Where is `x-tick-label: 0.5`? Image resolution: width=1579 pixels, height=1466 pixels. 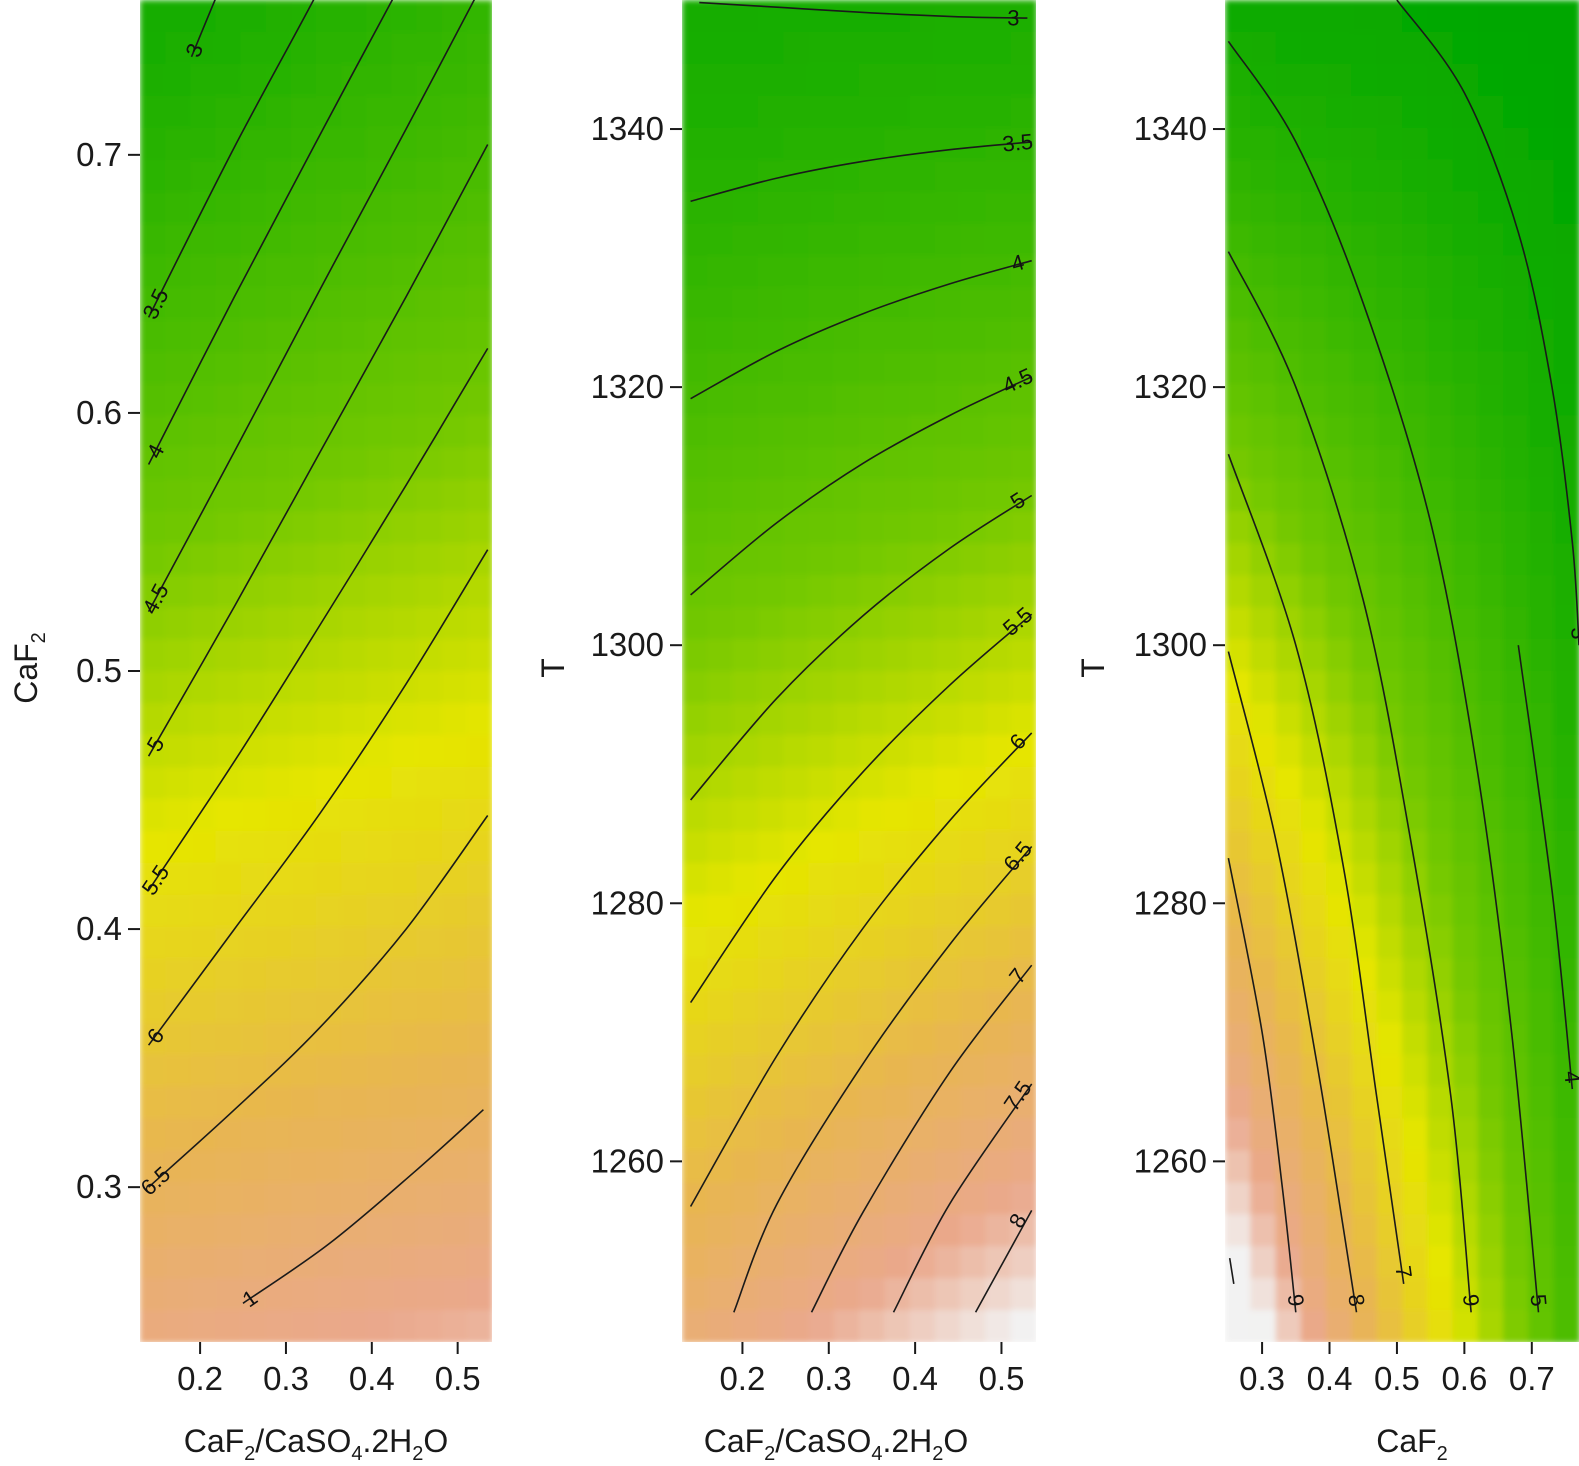 x-tick-label: 0.5 is located at coordinates (1397, 1378).